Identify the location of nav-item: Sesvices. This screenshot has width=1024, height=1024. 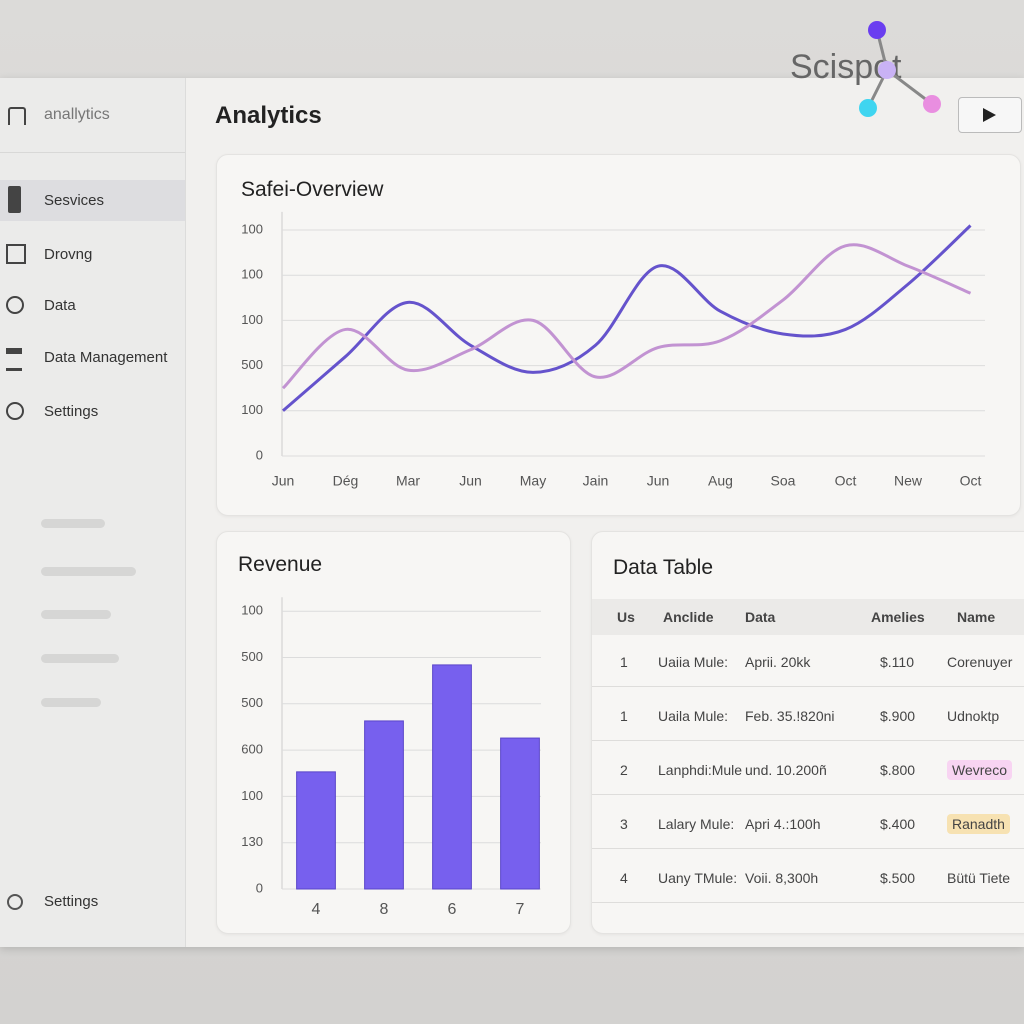
(74, 200).